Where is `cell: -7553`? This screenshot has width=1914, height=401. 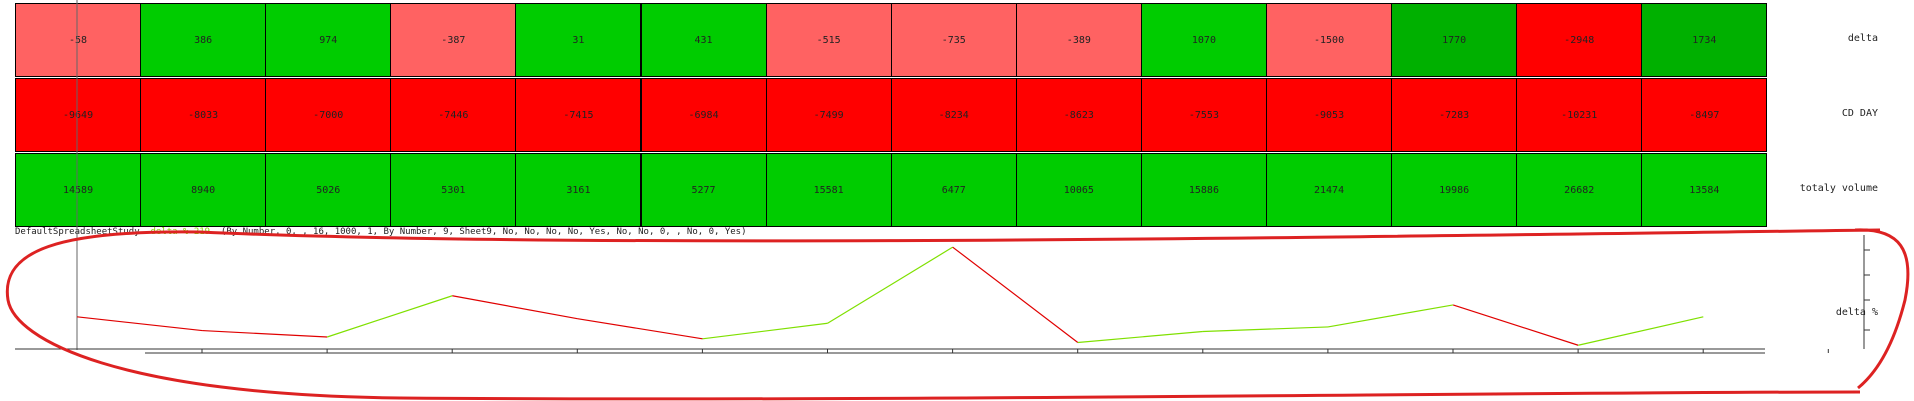 cell: -7553 is located at coordinates (1203, 115).